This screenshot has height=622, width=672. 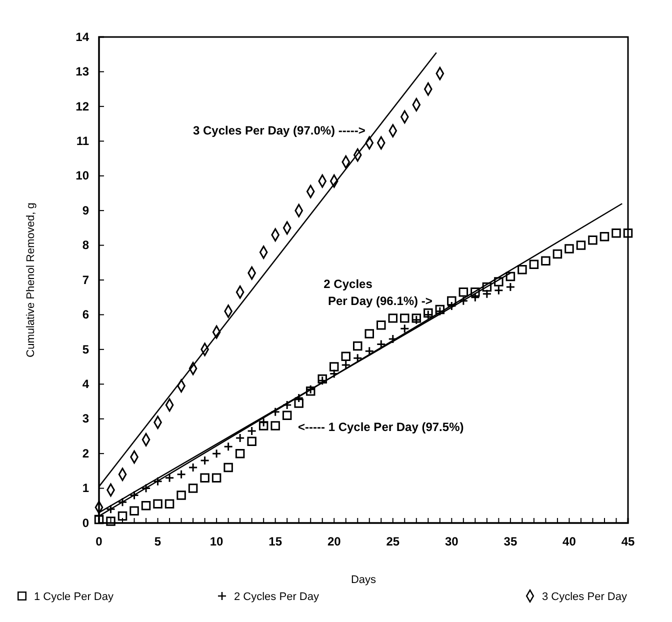 What do you see at coordinates (86, 315) in the screenshot?
I see `y-tick-label: 6` at bounding box center [86, 315].